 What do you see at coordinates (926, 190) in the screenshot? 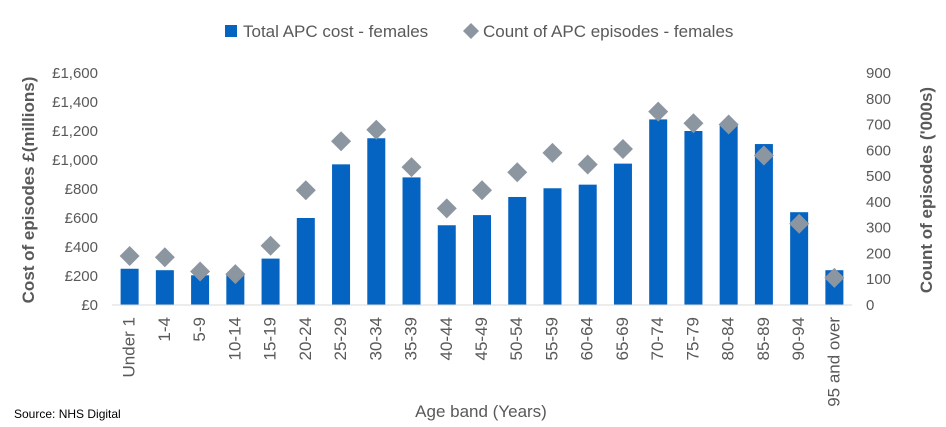
I see `y-axis-right-title: Count of episodes ('000s)` at bounding box center [926, 190].